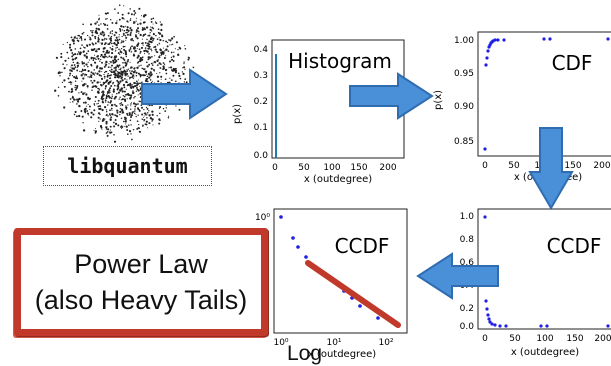 The image size is (611, 366). Describe the element at coordinates (464, 142) in the screenshot. I see `cdf-ytick: 0.85` at that location.